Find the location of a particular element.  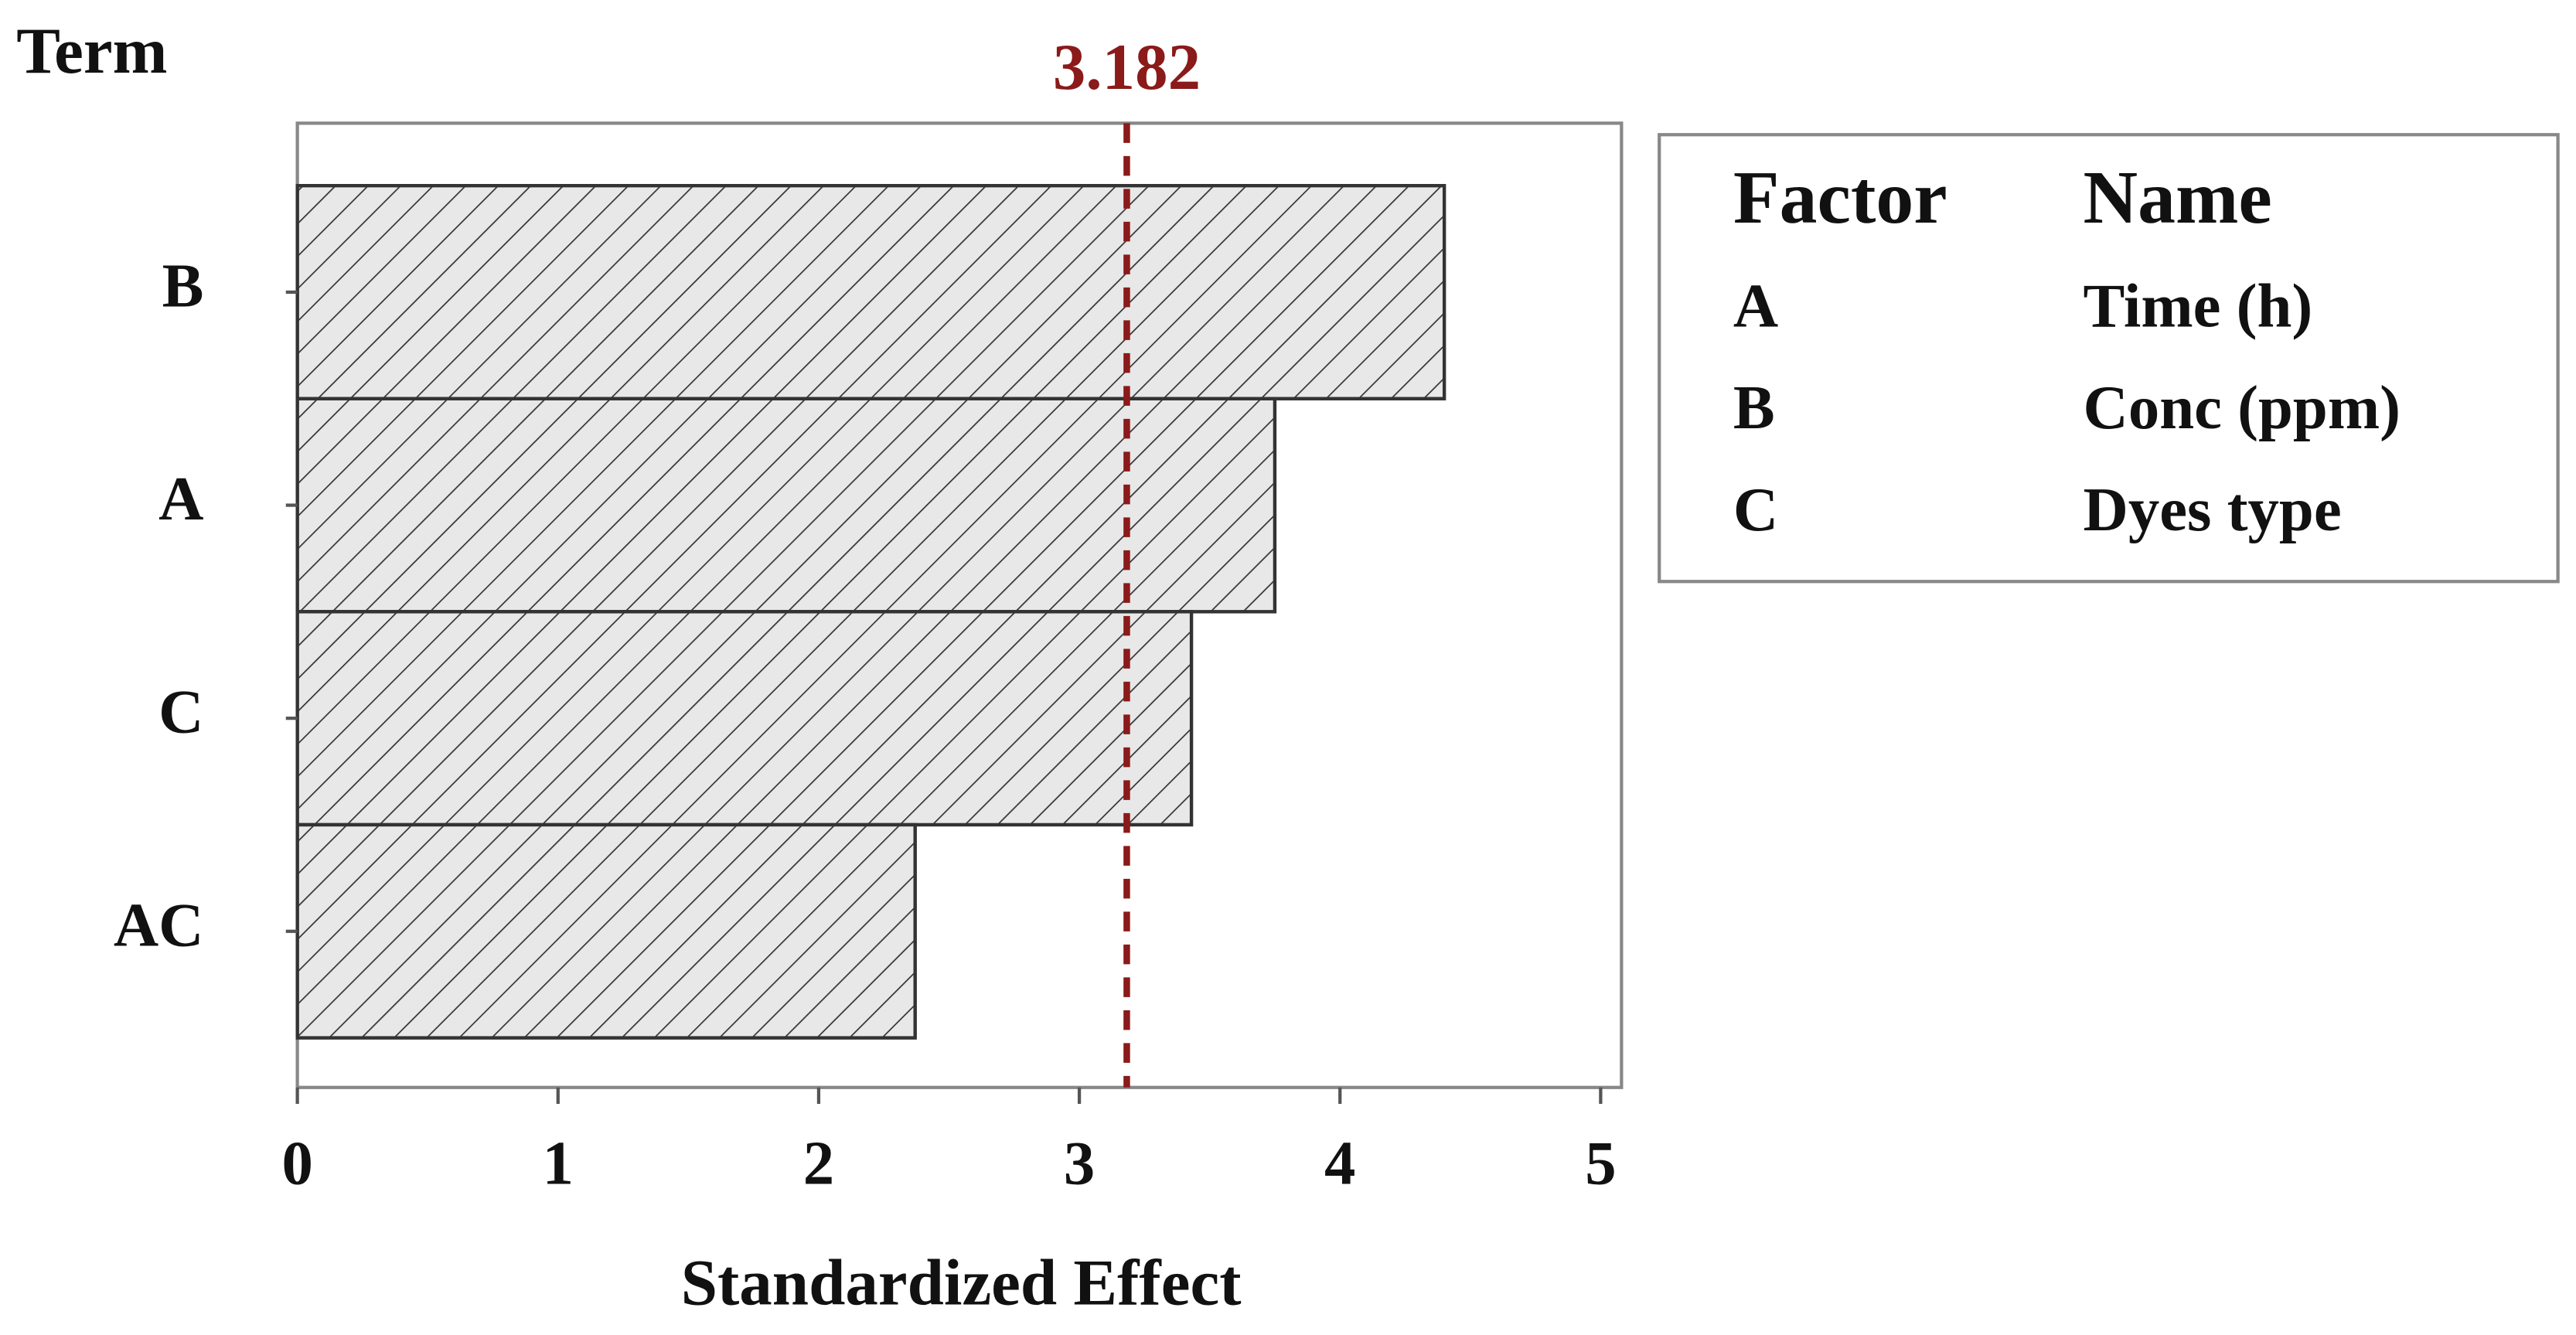

x-tick-label: 2 is located at coordinates (818, 1163).